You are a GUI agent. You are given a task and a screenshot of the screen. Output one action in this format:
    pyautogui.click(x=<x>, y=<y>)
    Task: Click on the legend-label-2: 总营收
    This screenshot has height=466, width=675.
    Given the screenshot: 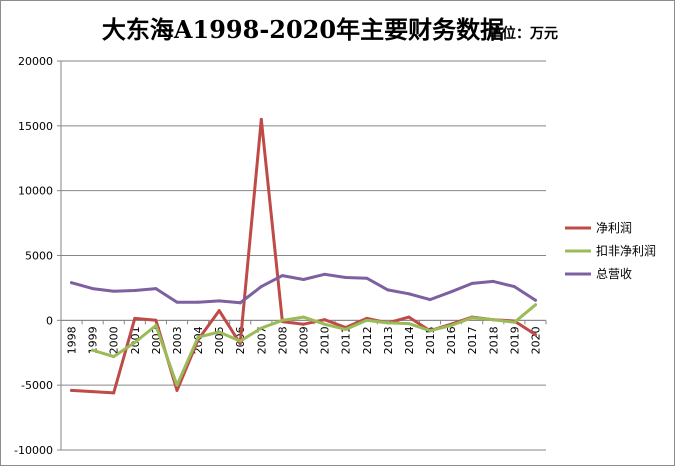 What is the action you would take?
    pyautogui.click(x=614, y=274)
    